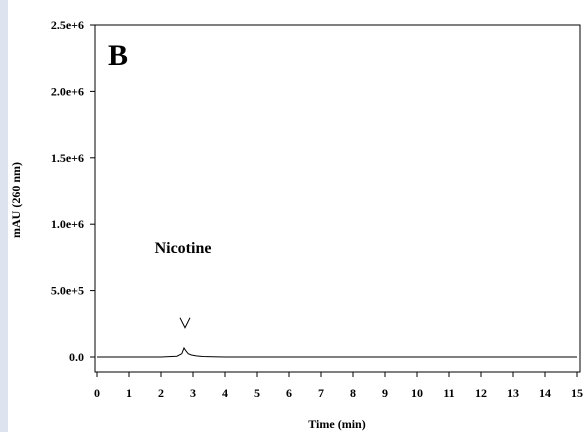 This screenshot has height=432, width=587. Describe the element at coordinates (577, 393) in the screenshot. I see `x-tick-label: 15` at that location.